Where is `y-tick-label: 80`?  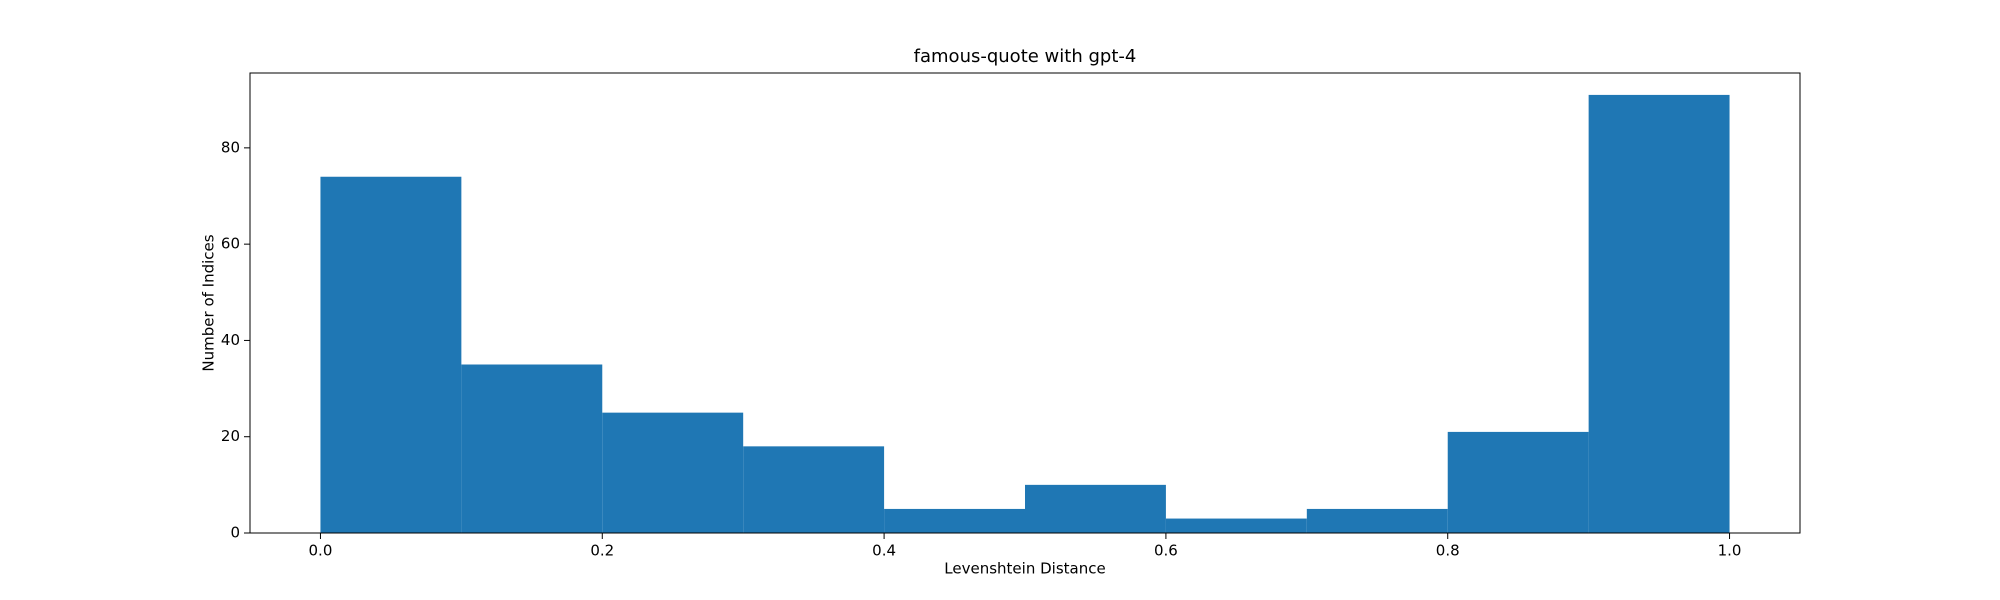
y-tick-label: 80 is located at coordinates (230, 147).